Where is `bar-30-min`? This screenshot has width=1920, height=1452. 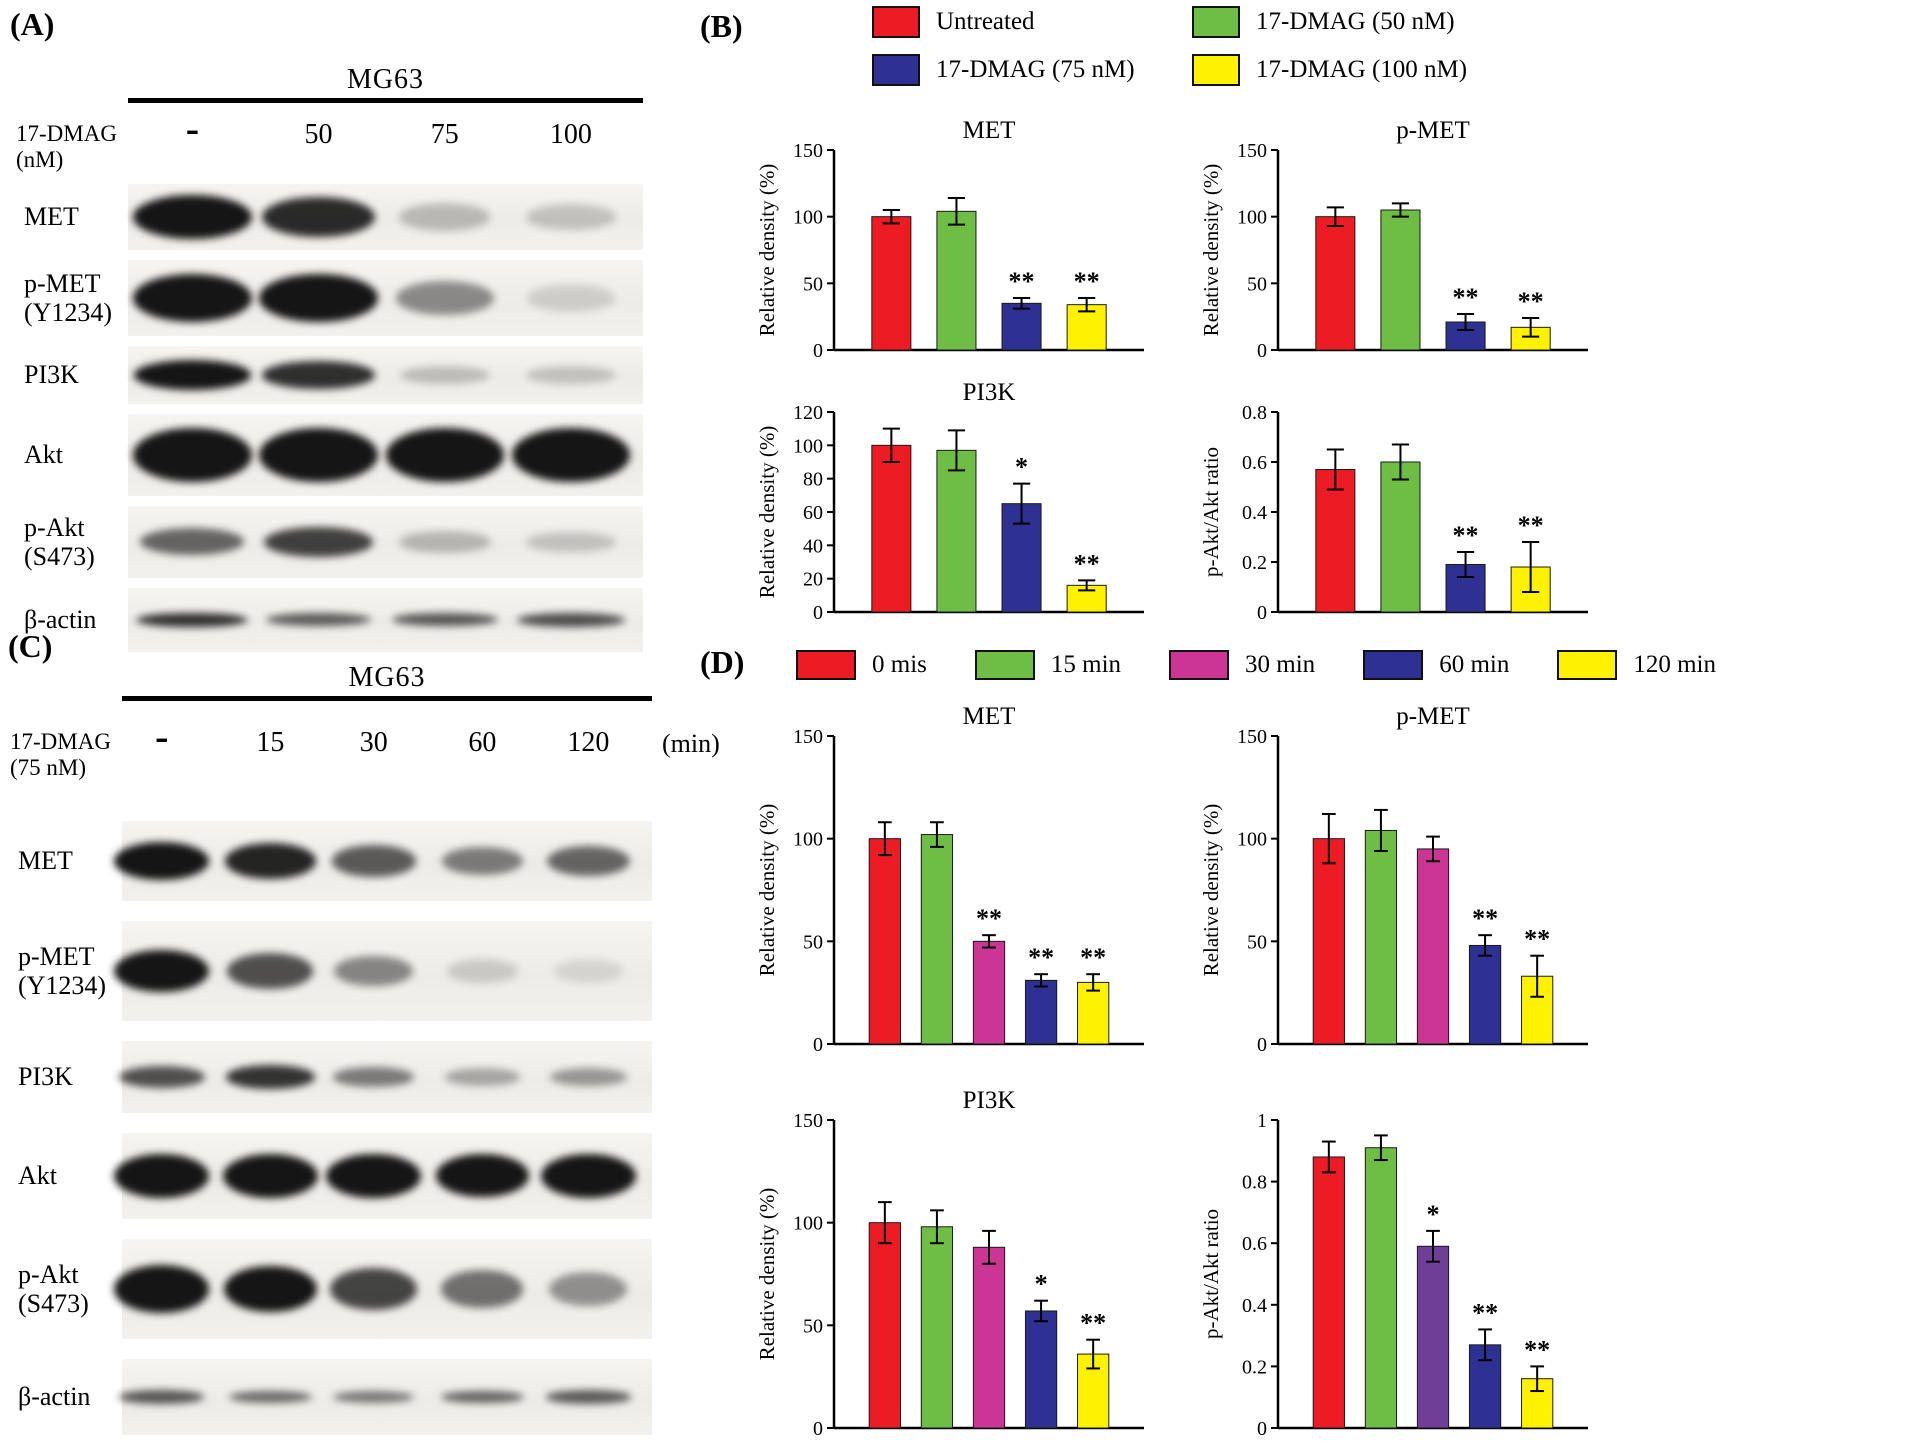 bar-30-min is located at coordinates (989, 992).